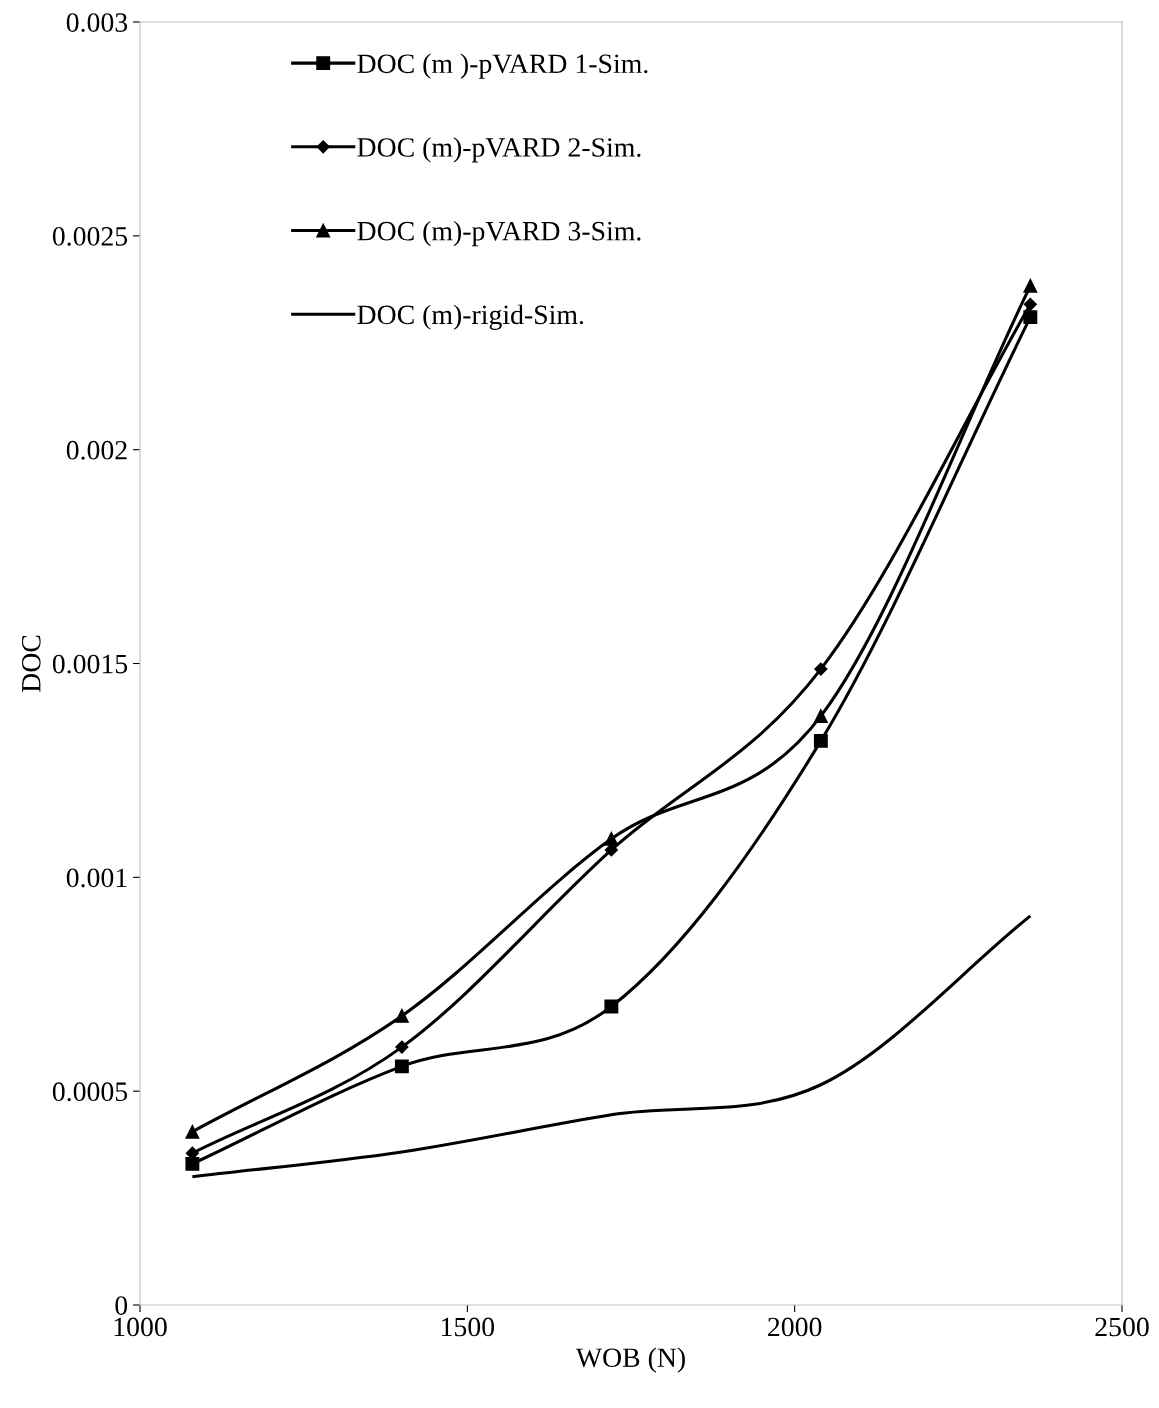 The image size is (1159, 1408). What do you see at coordinates (31, 664) in the screenshot?
I see `y-axis-title: DOC` at bounding box center [31, 664].